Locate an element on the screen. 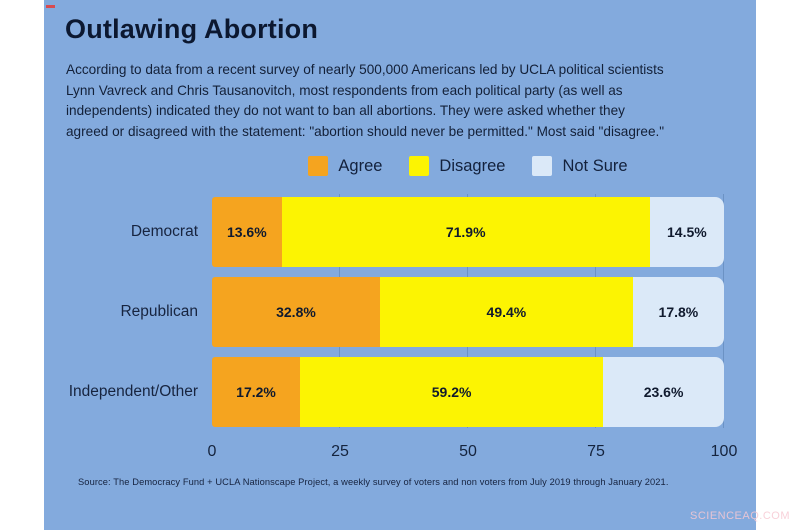  segment-republican-disagree: 49.4% is located at coordinates (506, 312).